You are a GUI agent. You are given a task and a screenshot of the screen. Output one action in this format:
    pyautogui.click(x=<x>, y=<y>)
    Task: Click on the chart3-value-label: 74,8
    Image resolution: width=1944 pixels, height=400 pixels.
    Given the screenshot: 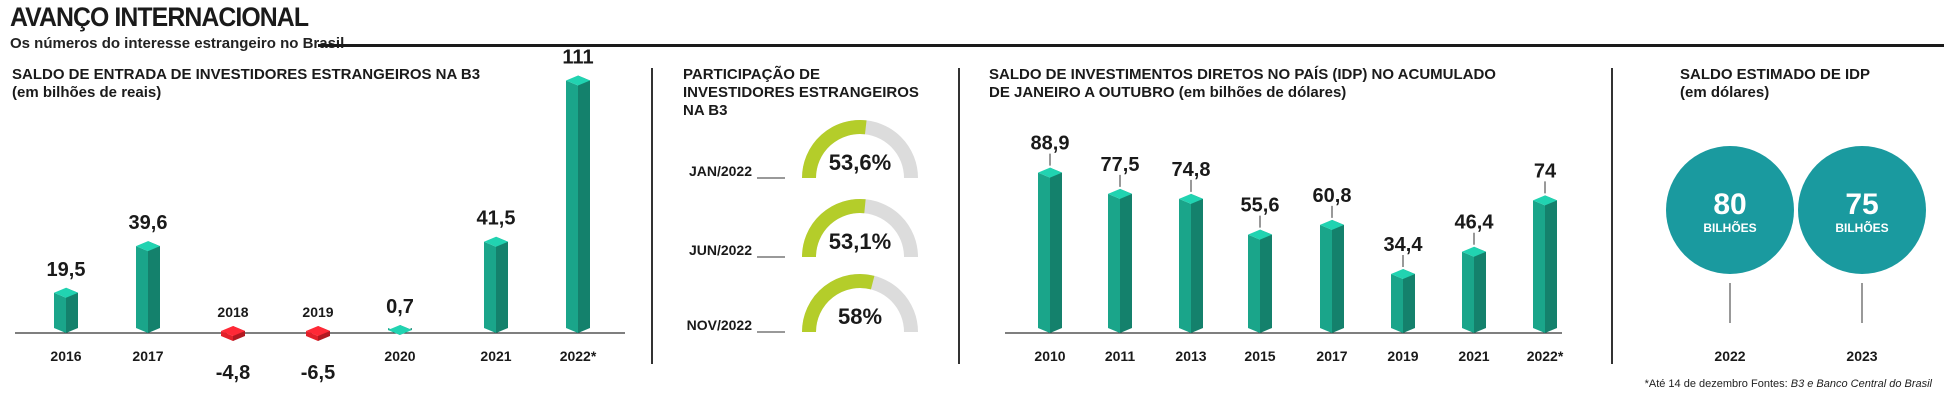 What is the action you would take?
    pyautogui.click(x=1191, y=170)
    